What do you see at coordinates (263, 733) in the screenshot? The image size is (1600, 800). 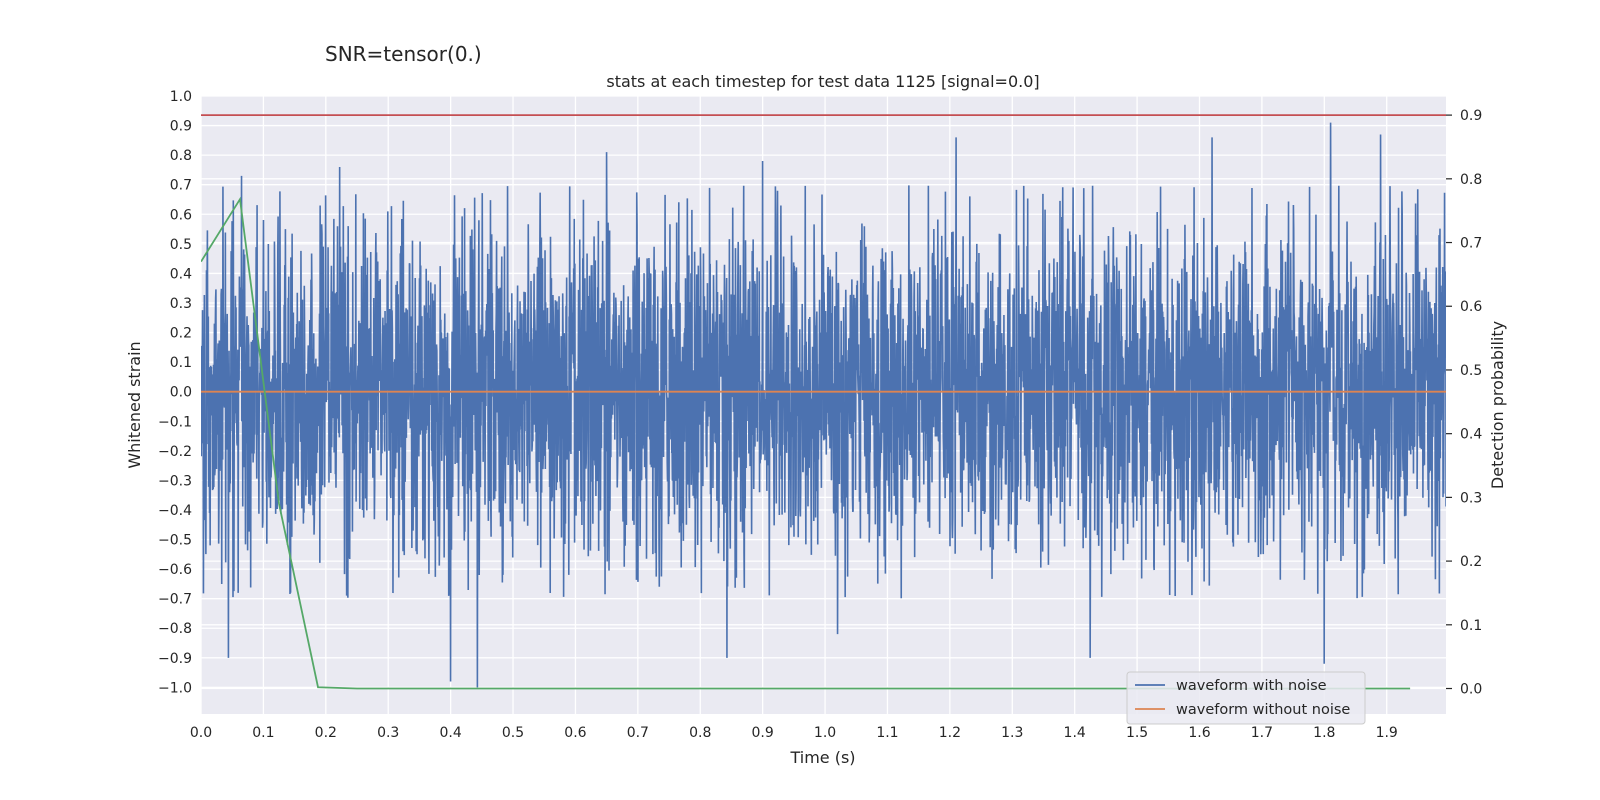 I see `x-tick-label: 0.1` at bounding box center [263, 733].